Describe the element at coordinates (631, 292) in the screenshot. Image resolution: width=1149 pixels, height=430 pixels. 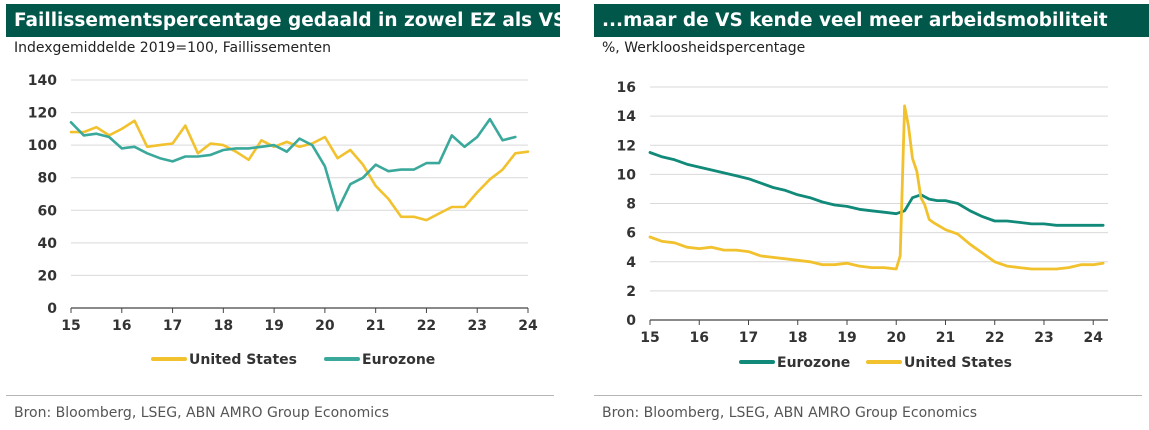
I see `y-tick-label: 2` at that location.